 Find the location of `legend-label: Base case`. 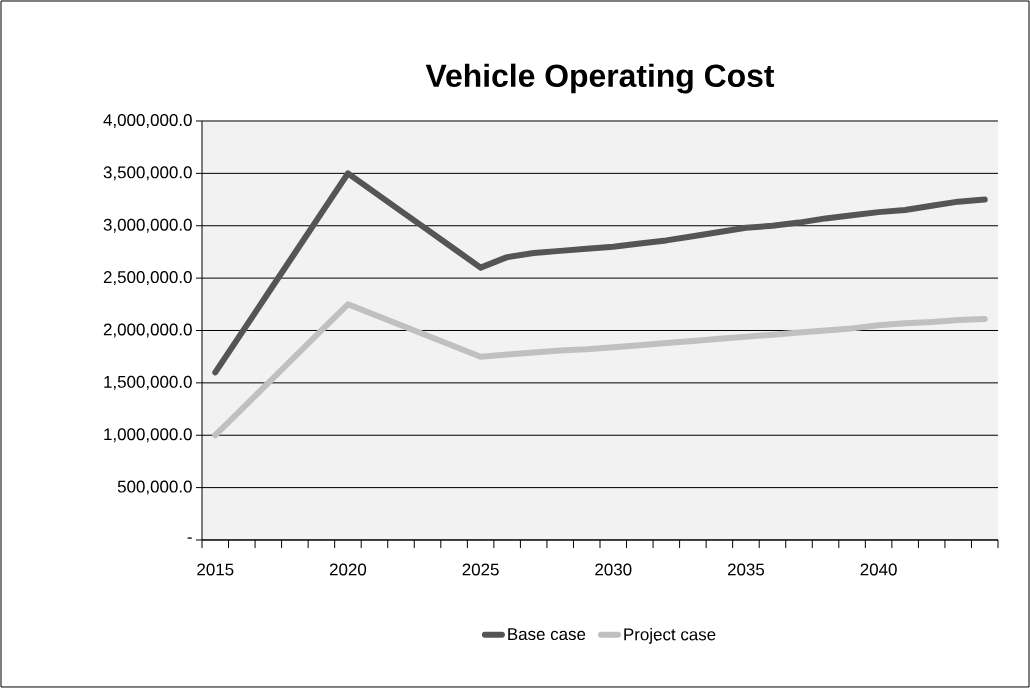

legend-label: Base case is located at coordinates (547, 634).